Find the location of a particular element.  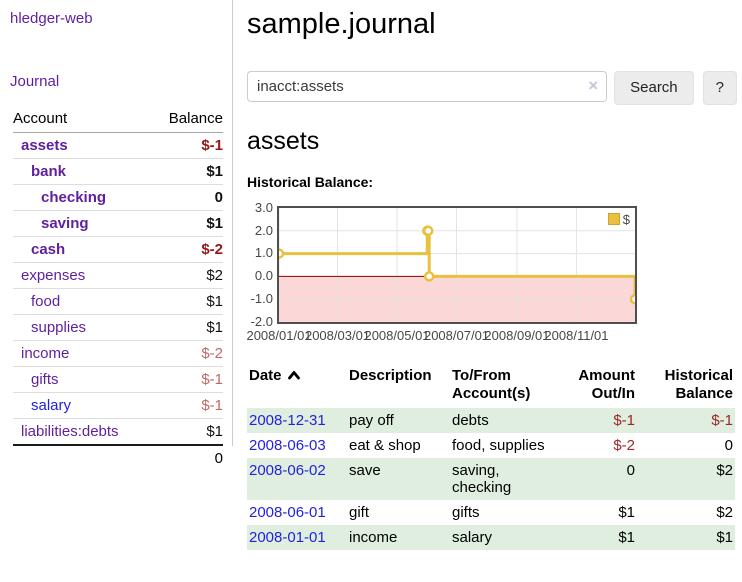

register-row: 2008-01-01 income salary $1 $1 is located at coordinates (491, 537).